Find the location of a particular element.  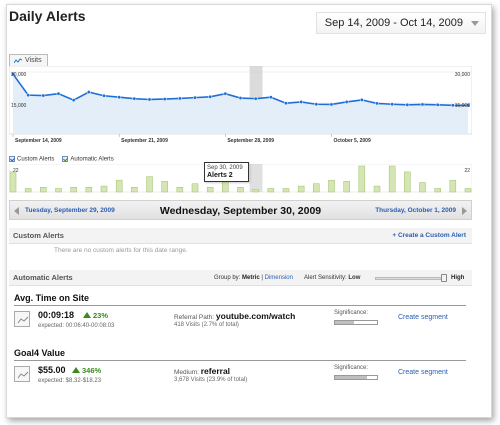

divider is located at coordinates (240, 360).